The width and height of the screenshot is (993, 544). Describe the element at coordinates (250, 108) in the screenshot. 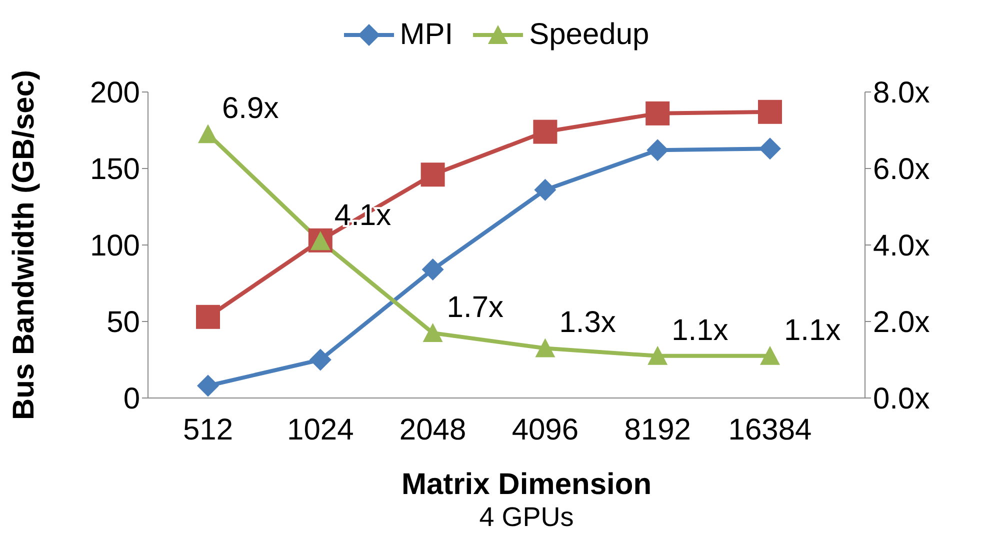

I see `data-label: 6.9x` at that location.